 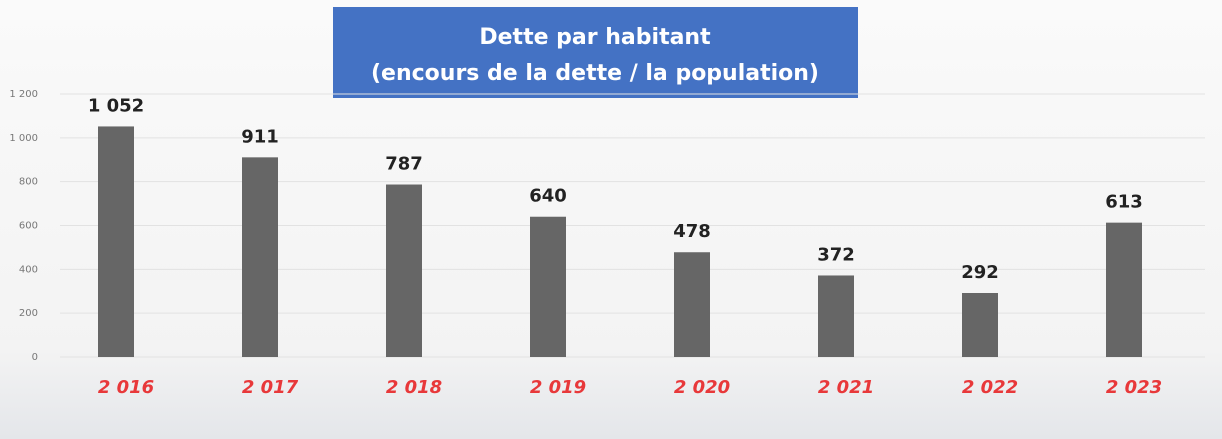 What do you see at coordinates (260, 136) in the screenshot?
I see `value-label: 911` at bounding box center [260, 136].